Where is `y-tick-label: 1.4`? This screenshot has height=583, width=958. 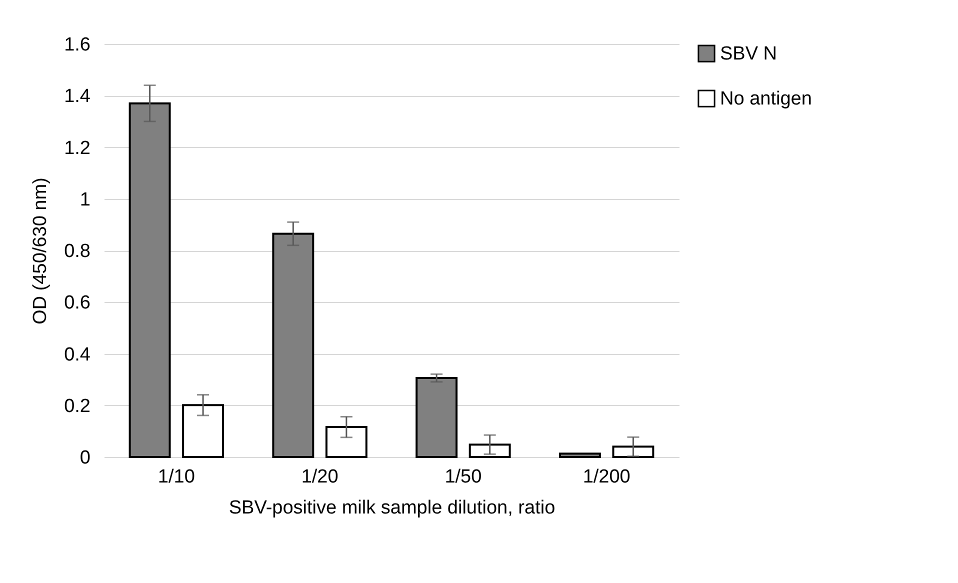 y-tick-label: 1.4 is located at coordinates (77, 97).